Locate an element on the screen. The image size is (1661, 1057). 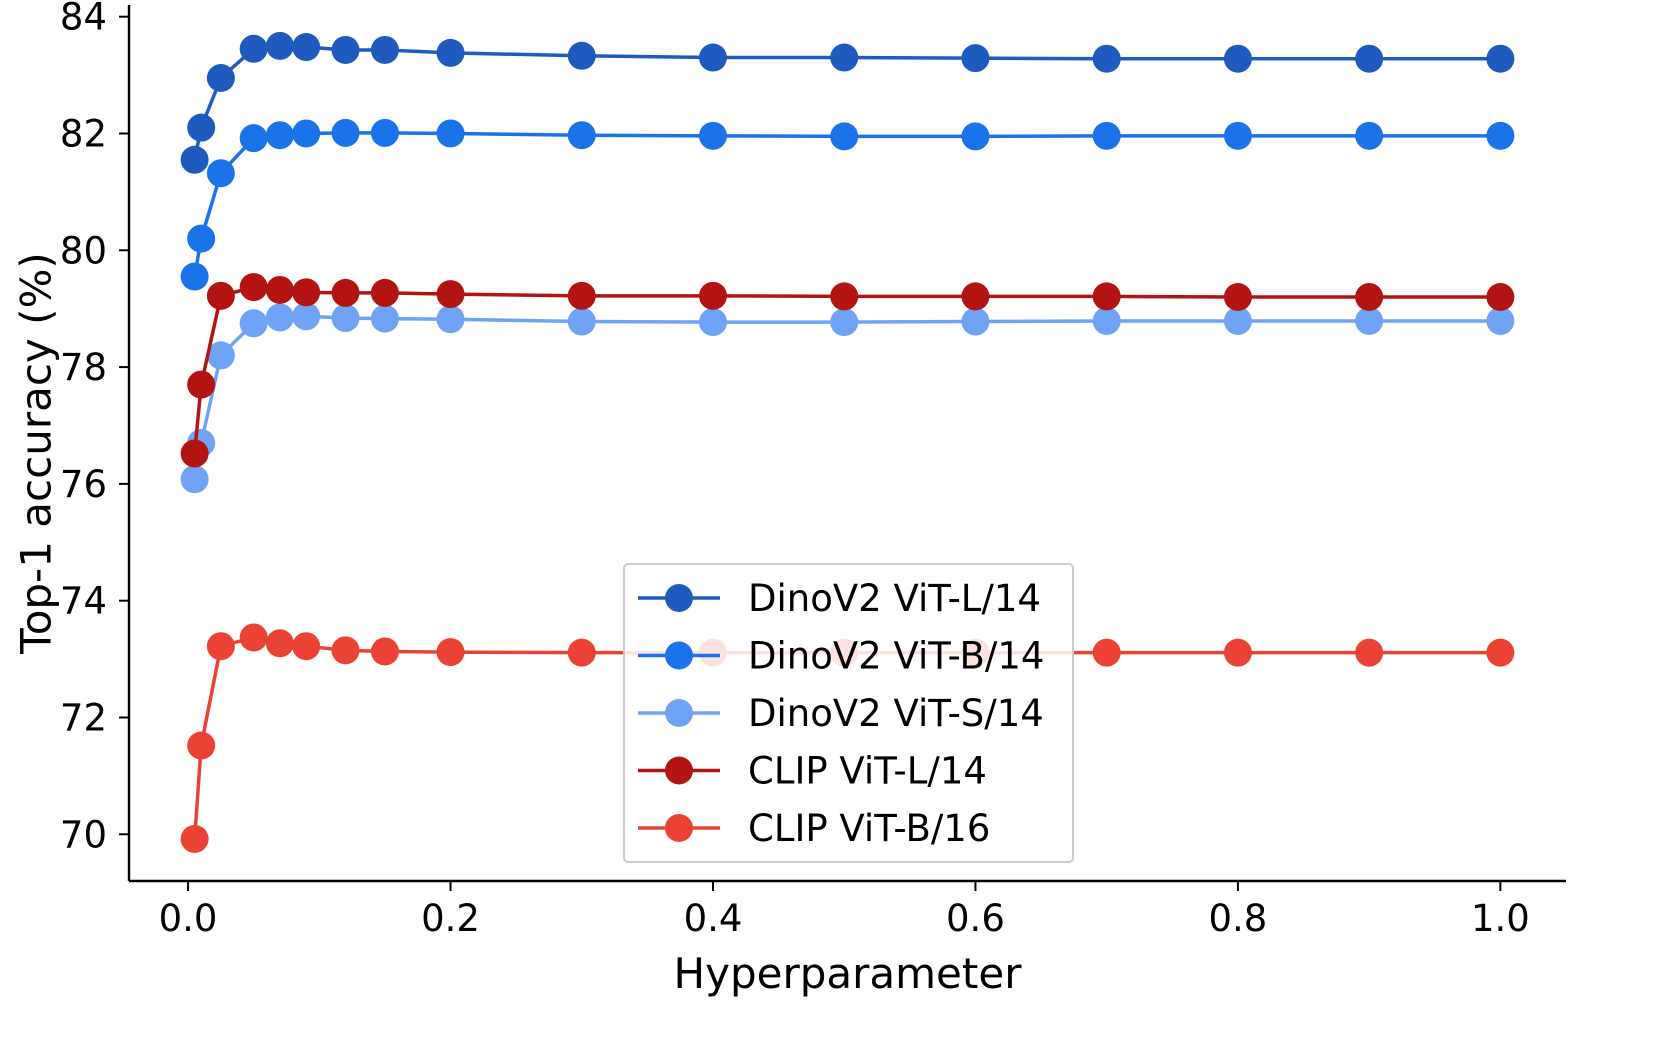
x-tick-label: 0.0 is located at coordinates (188, 918).